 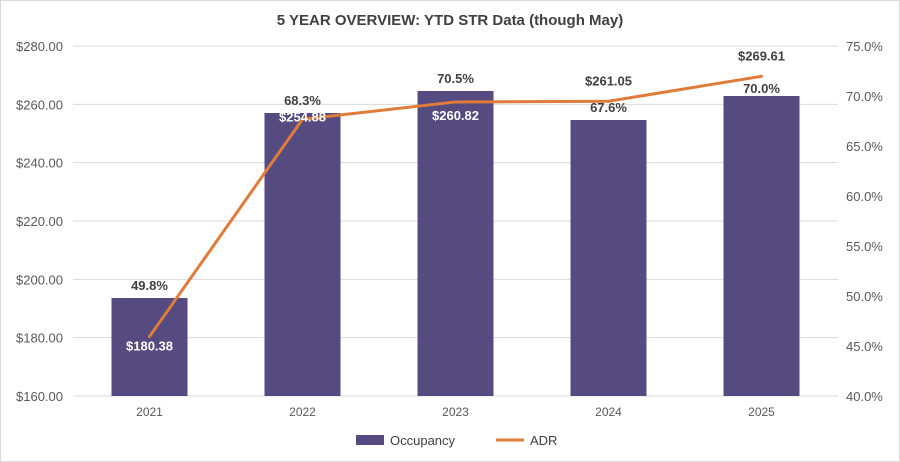 What do you see at coordinates (302, 412) in the screenshot?
I see `x-tick-label: 2022` at bounding box center [302, 412].